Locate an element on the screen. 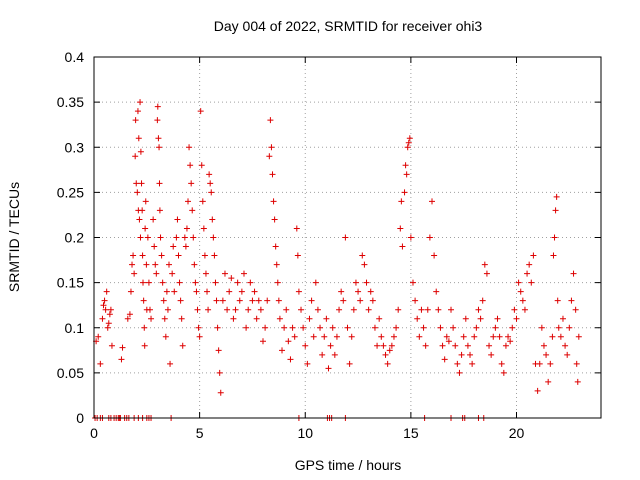 The width and height of the screenshot is (640, 480). y-tick-label: 0.1 is located at coordinates (75, 328).